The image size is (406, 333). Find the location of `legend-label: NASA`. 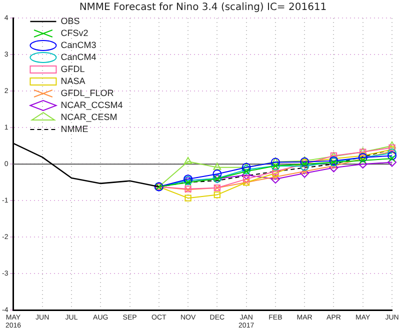

legend-label: NASA is located at coordinates (73, 81).